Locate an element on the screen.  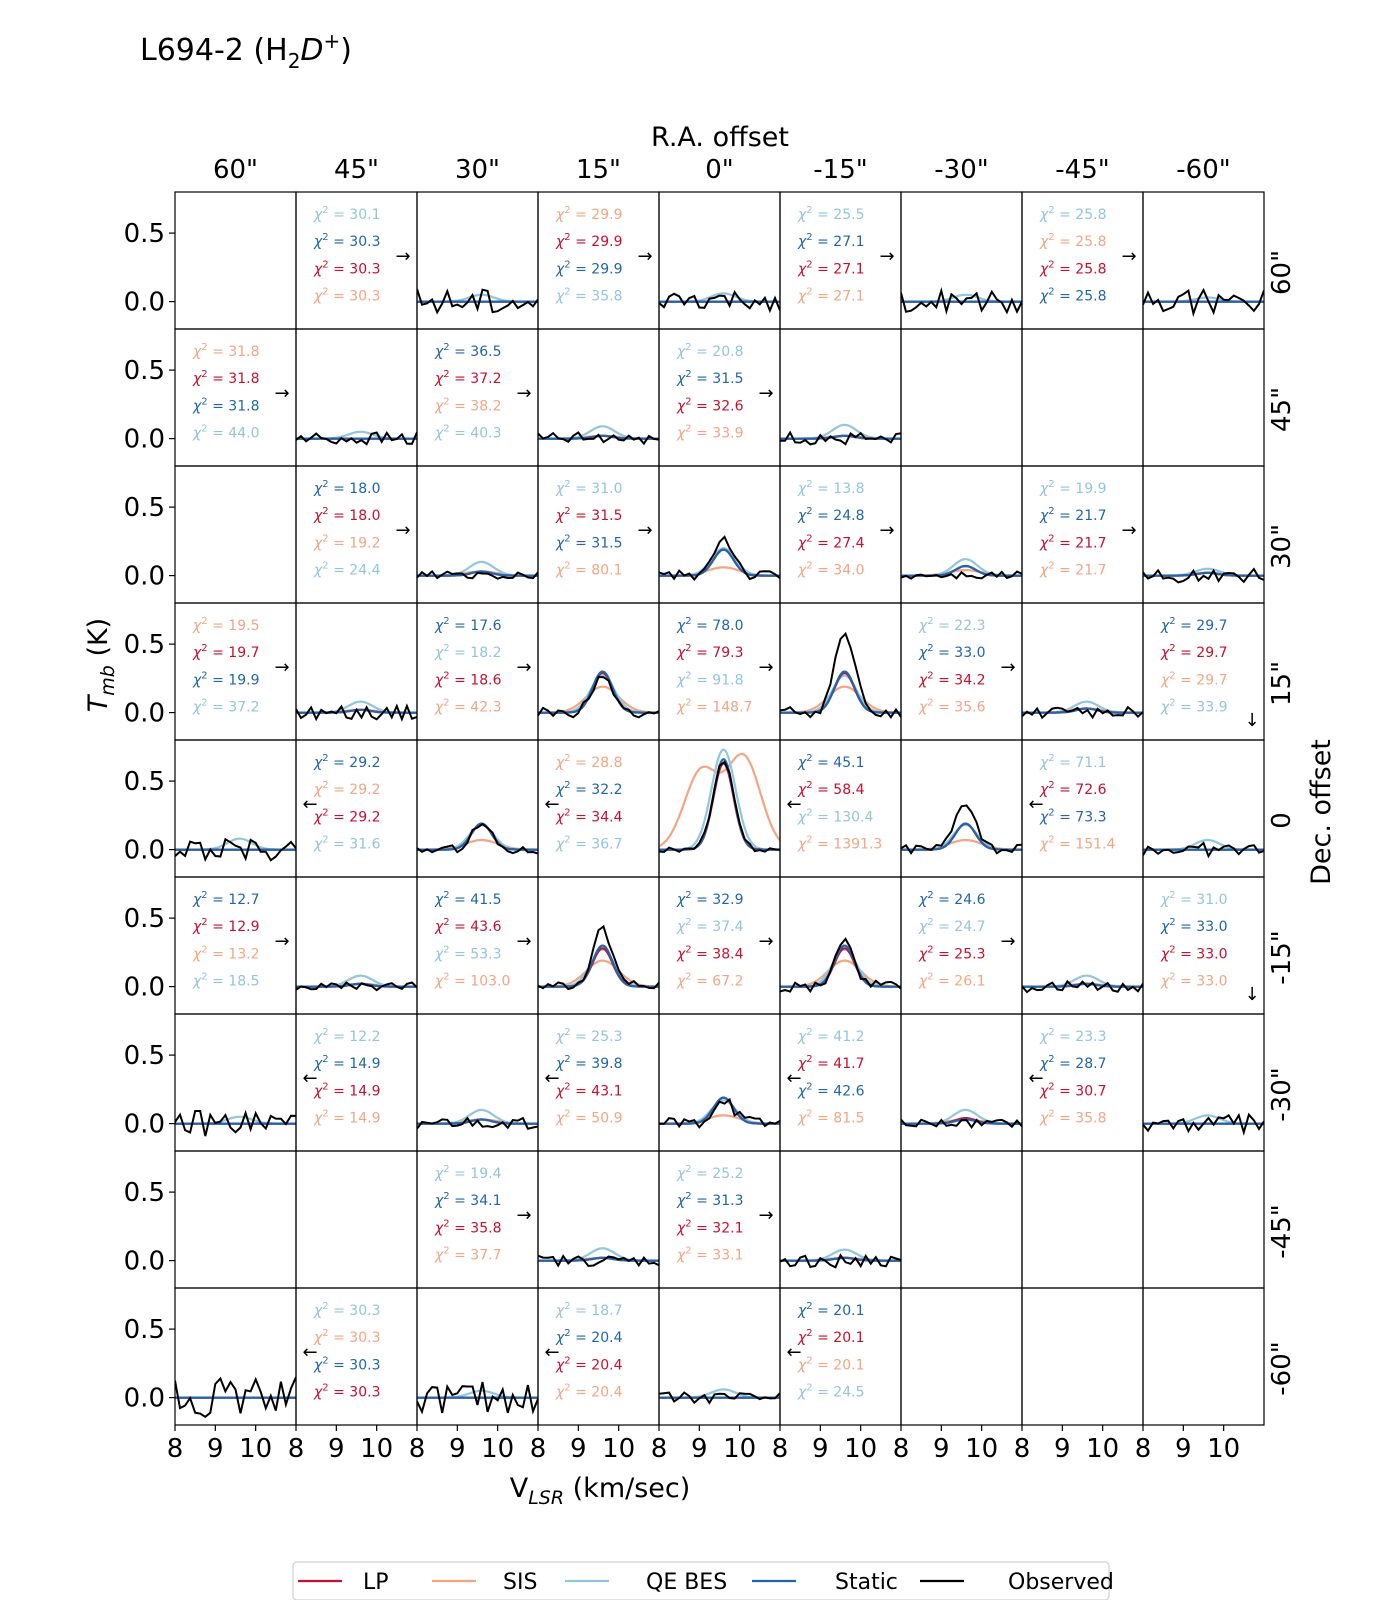
chi-square-label: χ2 = 130.4 is located at coordinates (835, 816).